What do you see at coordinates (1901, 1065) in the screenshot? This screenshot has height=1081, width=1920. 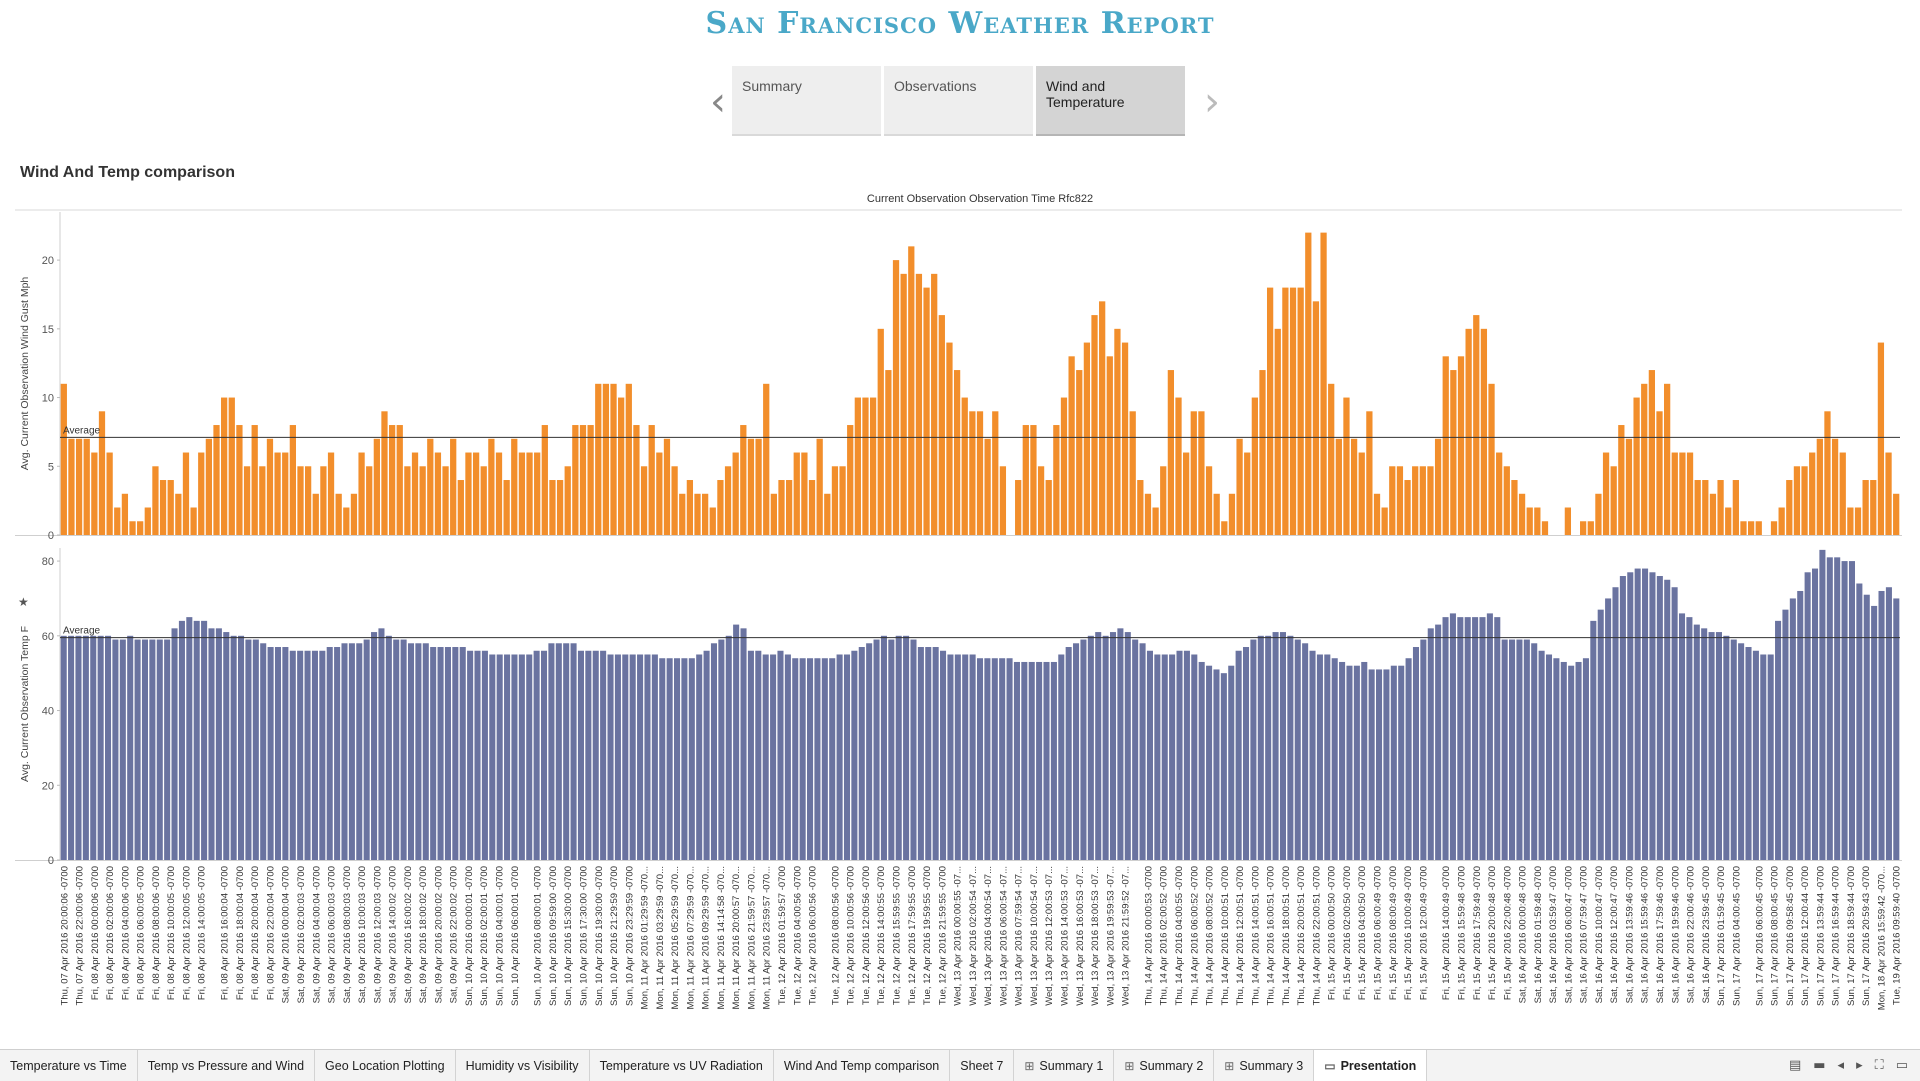 I see `presentation-mode-icon: ▭` at bounding box center [1901, 1065].